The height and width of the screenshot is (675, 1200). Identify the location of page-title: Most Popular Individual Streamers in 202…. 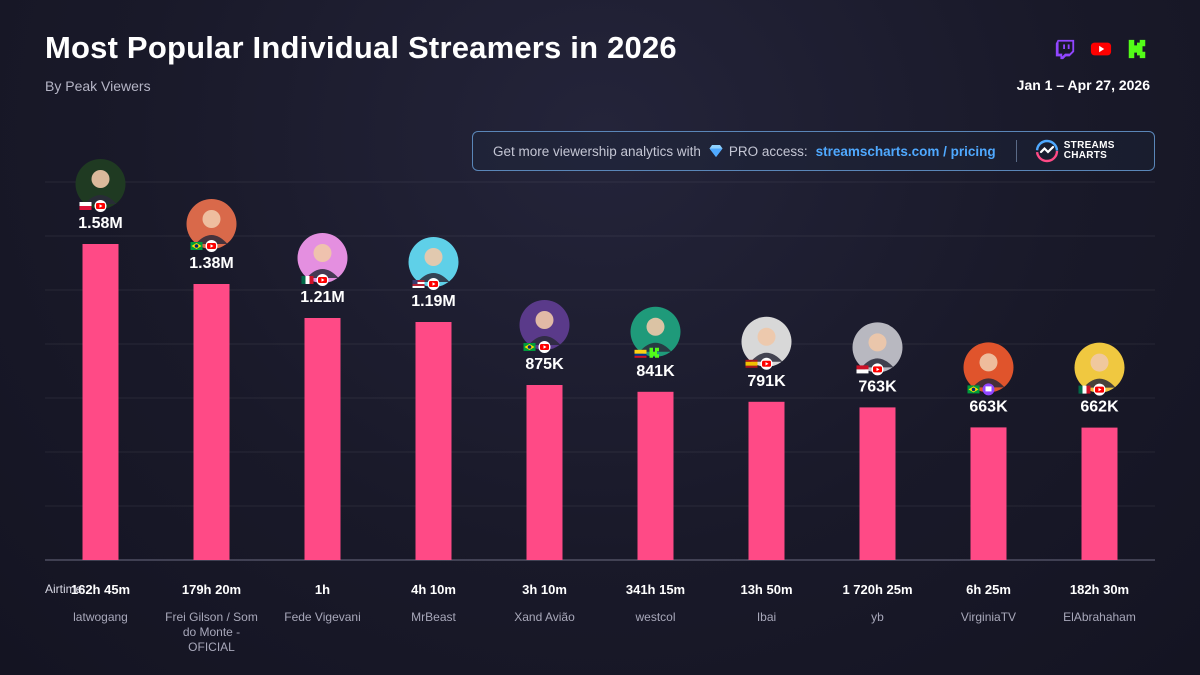
(361, 47).